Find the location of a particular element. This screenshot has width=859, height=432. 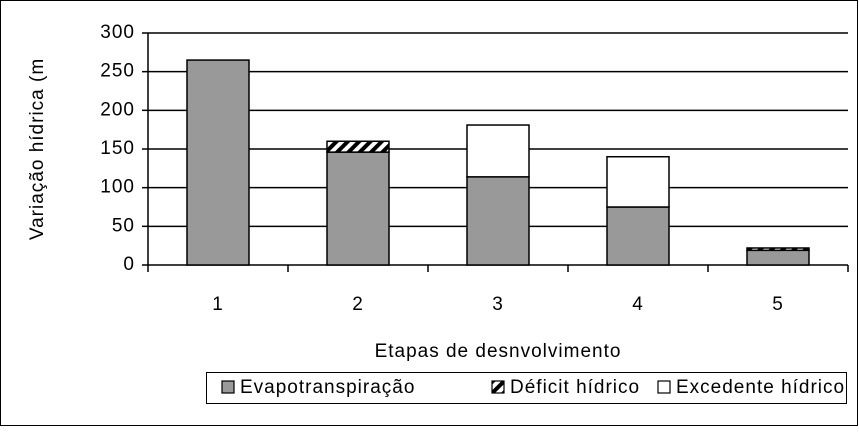

x-tick-label: 3 is located at coordinates (498, 304).